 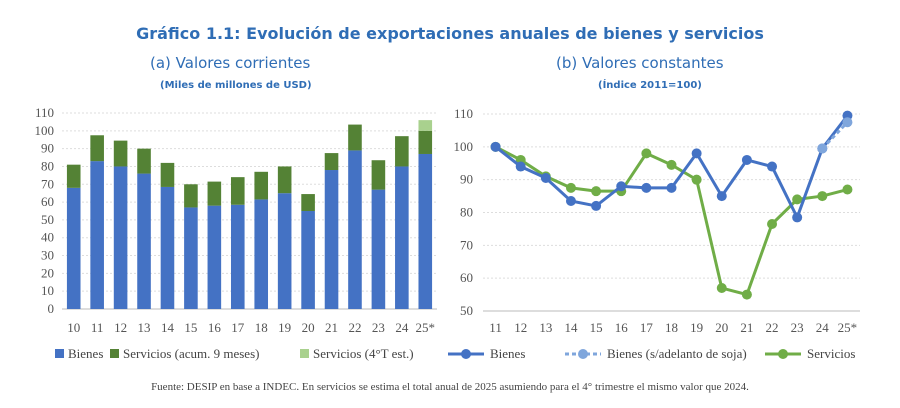 I want to click on point-1-25*, so click(x=847, y=122).